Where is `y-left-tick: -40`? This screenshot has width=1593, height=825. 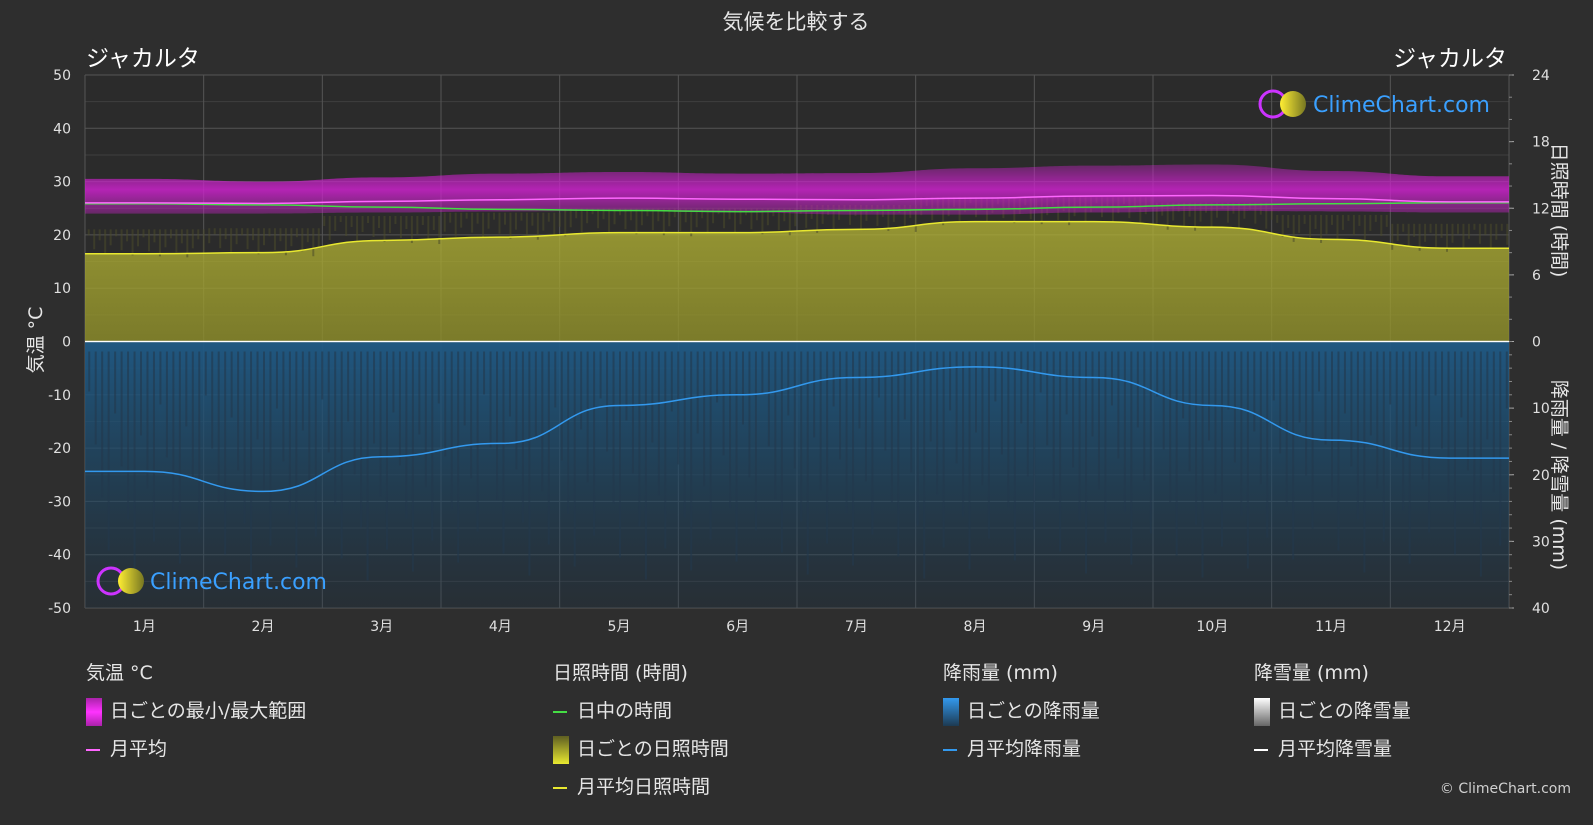 y-left-tick: -40 is located at coordinates (59, 556).